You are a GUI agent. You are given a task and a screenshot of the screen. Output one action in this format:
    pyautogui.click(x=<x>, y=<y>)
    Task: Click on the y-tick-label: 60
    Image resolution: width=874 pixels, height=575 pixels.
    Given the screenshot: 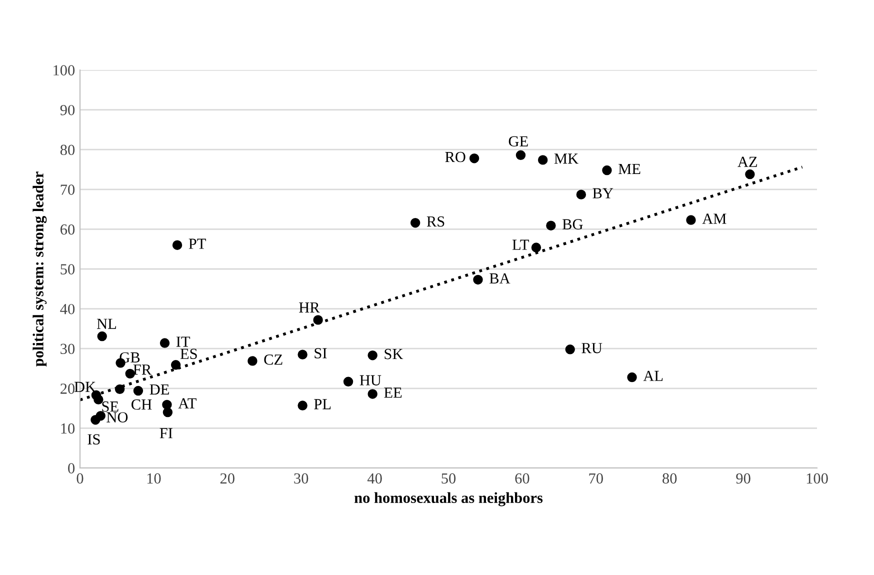 What is the action you would take?
    pyautogui.click(x=67, y=229)
    